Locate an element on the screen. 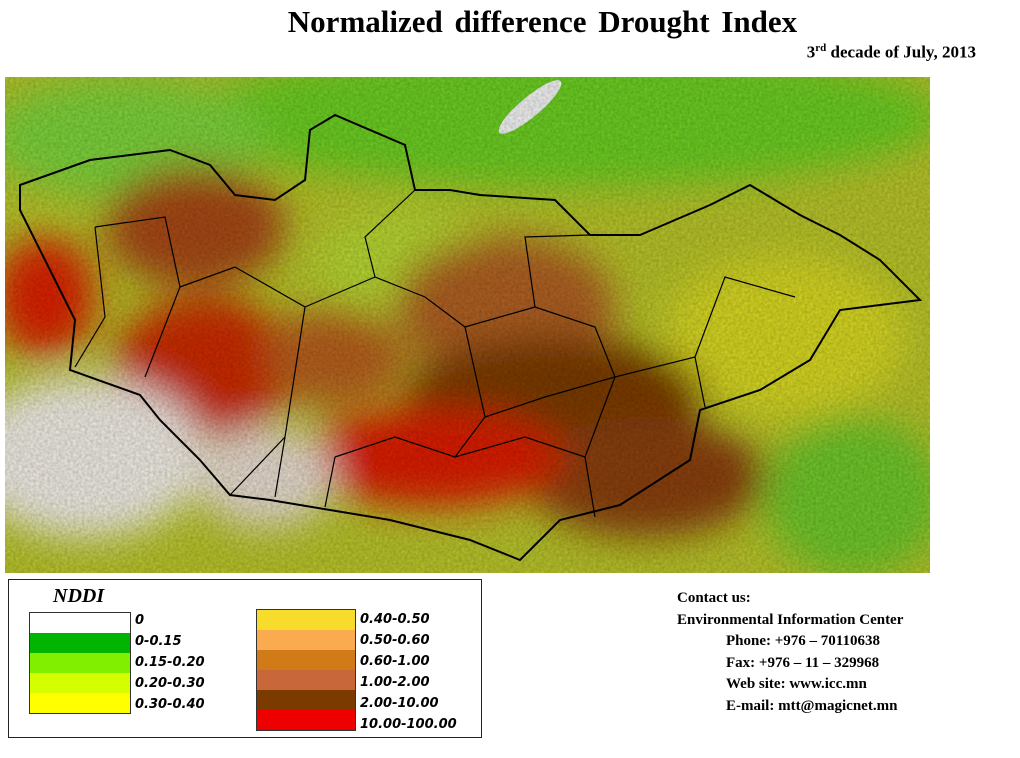 This screenshot has width=1020, height=758. map-subtitle: 3rd decade of July, 2013 is located at coordinates (891, 52).